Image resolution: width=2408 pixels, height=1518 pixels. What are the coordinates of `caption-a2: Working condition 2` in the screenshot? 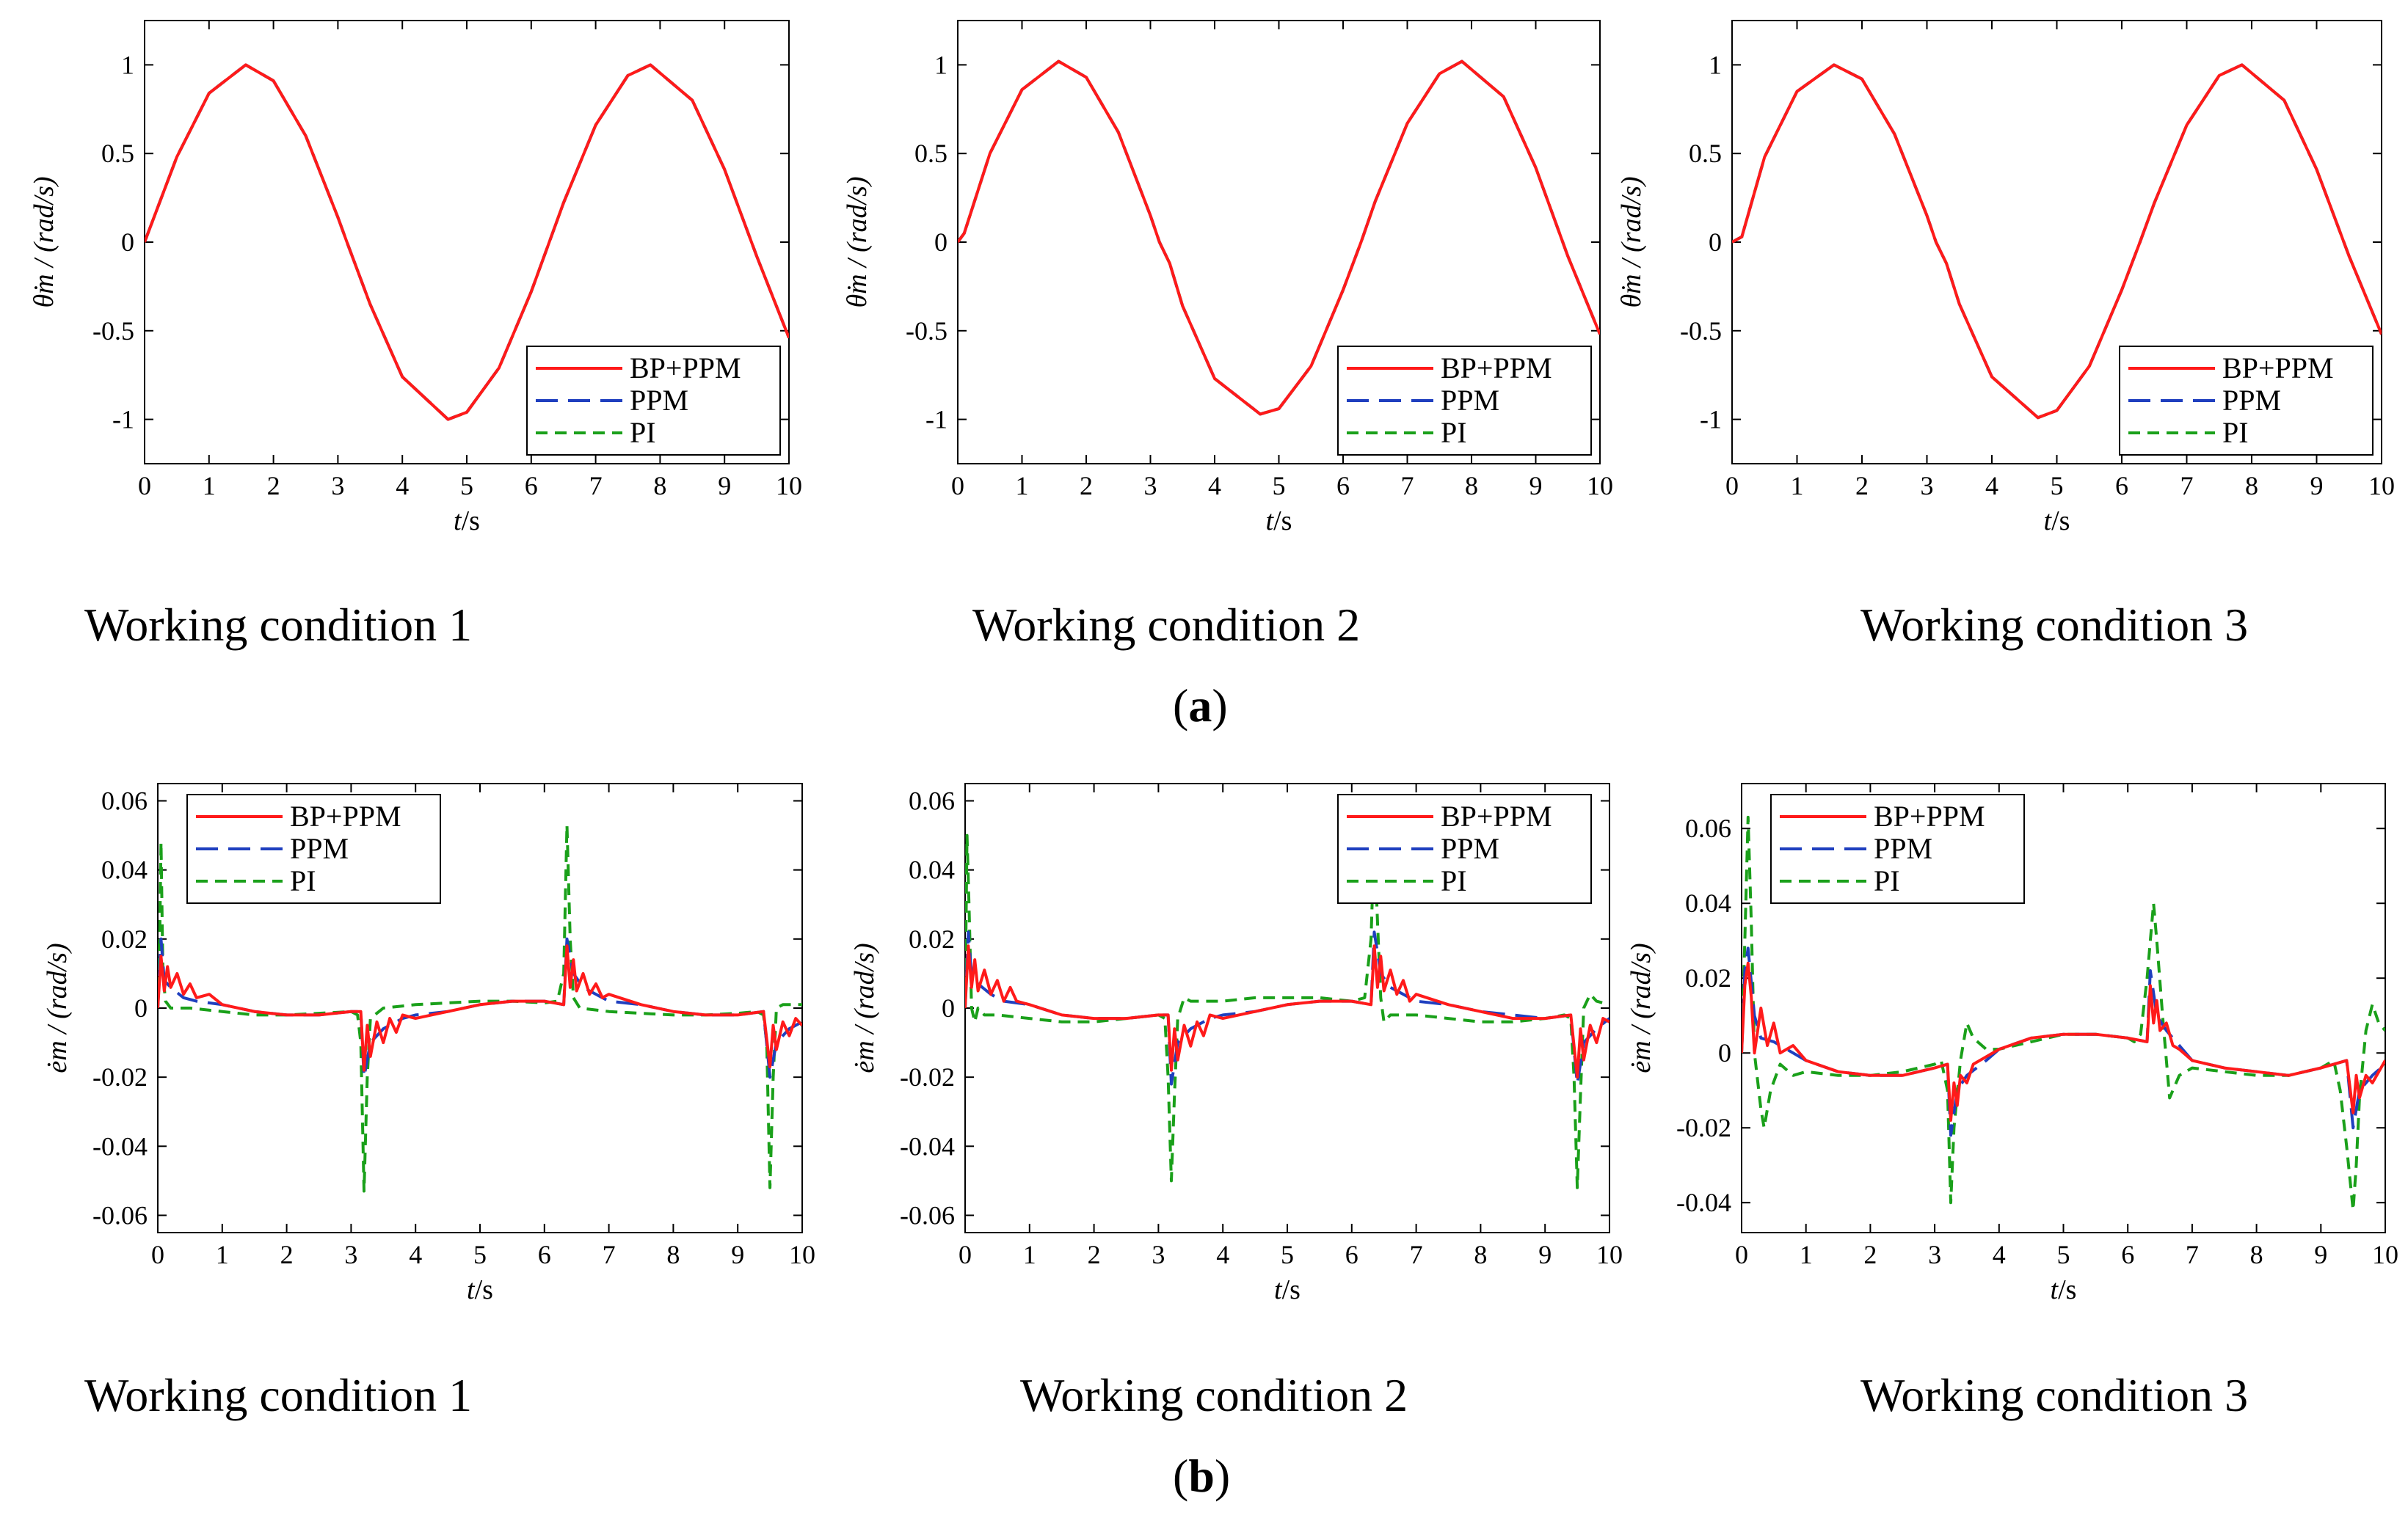 It's located at (1166, 625).